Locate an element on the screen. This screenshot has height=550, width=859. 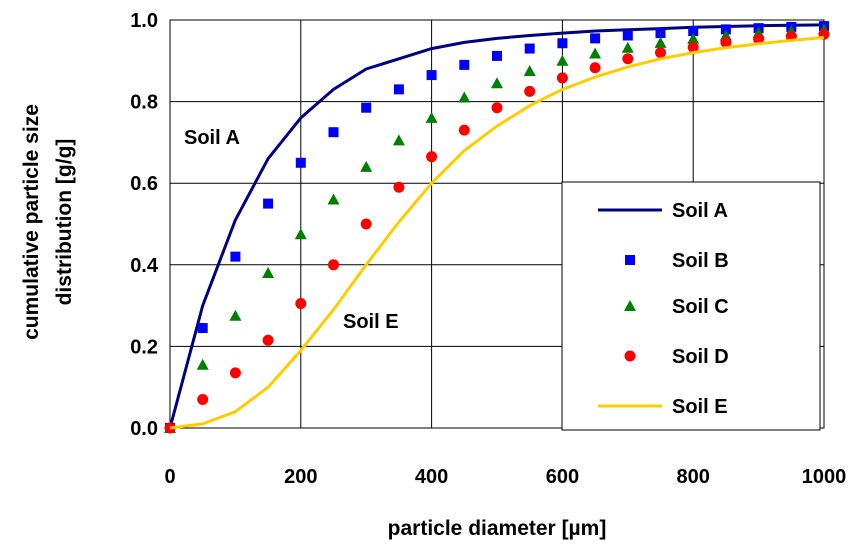
legend-label: Soil B is located at coordinates (700, 261).